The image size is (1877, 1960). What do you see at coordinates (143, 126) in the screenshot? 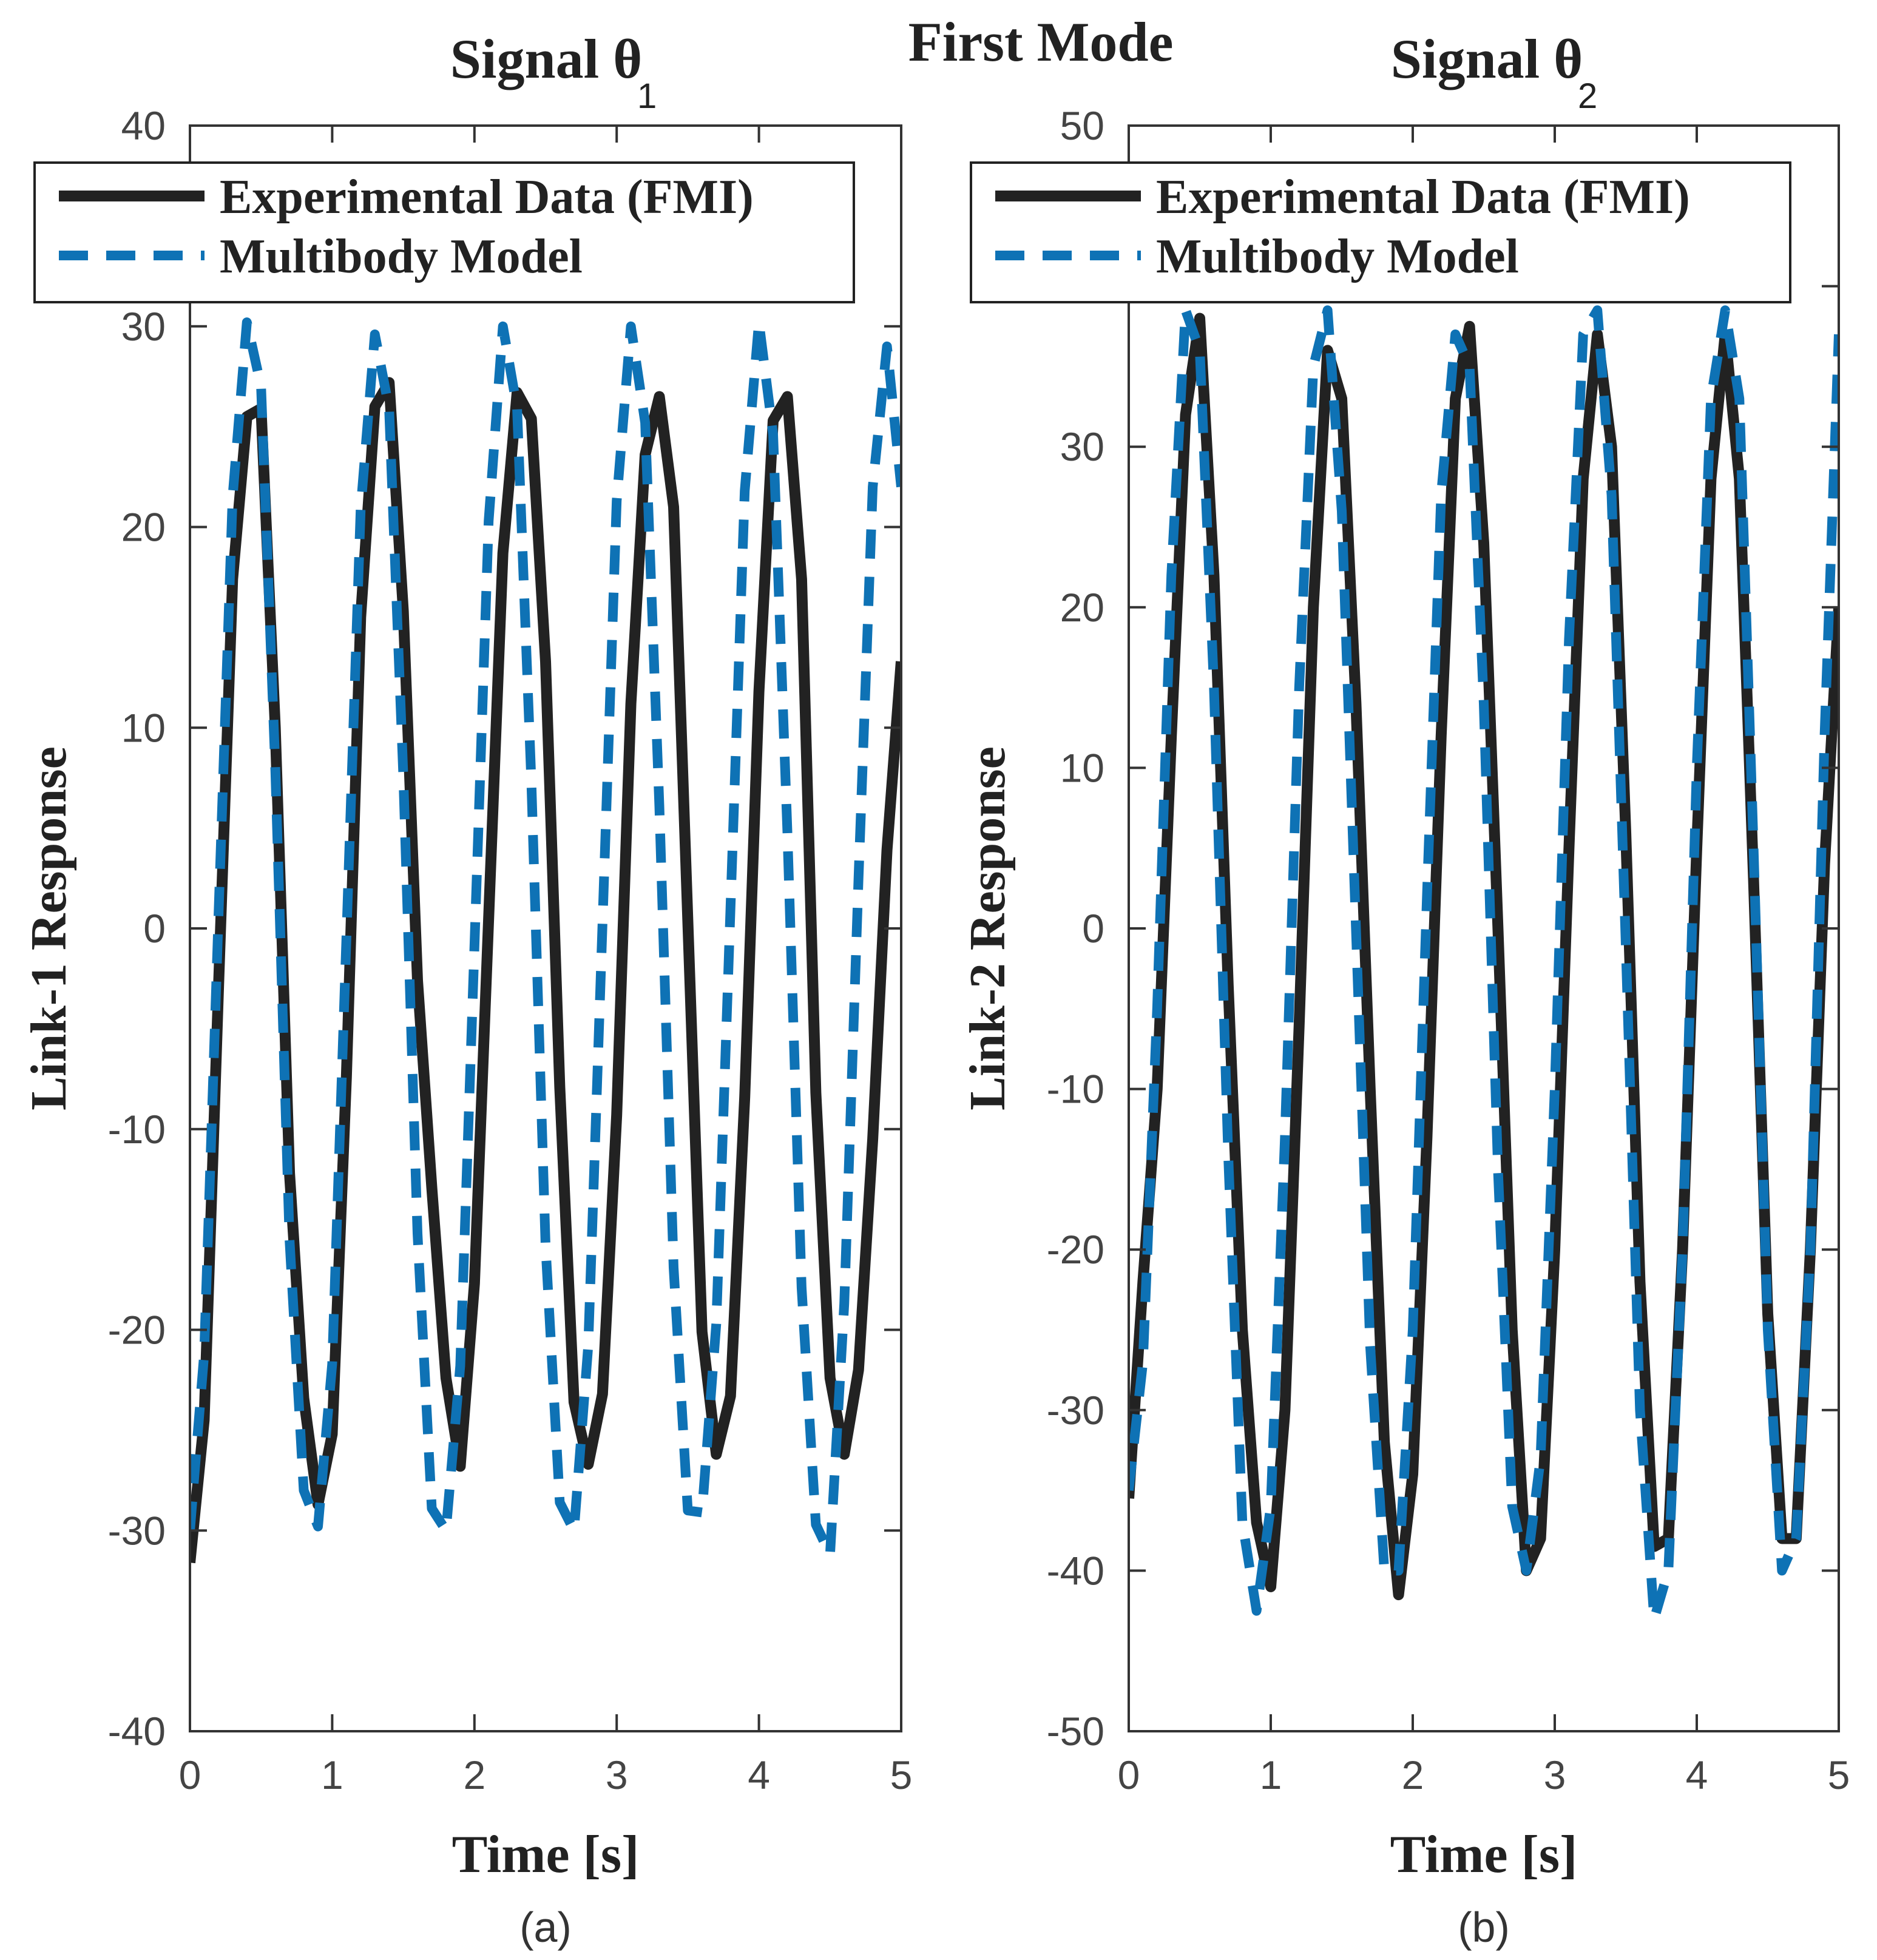
I see `y-tick-label: 40` at bounding box center [143, 126].